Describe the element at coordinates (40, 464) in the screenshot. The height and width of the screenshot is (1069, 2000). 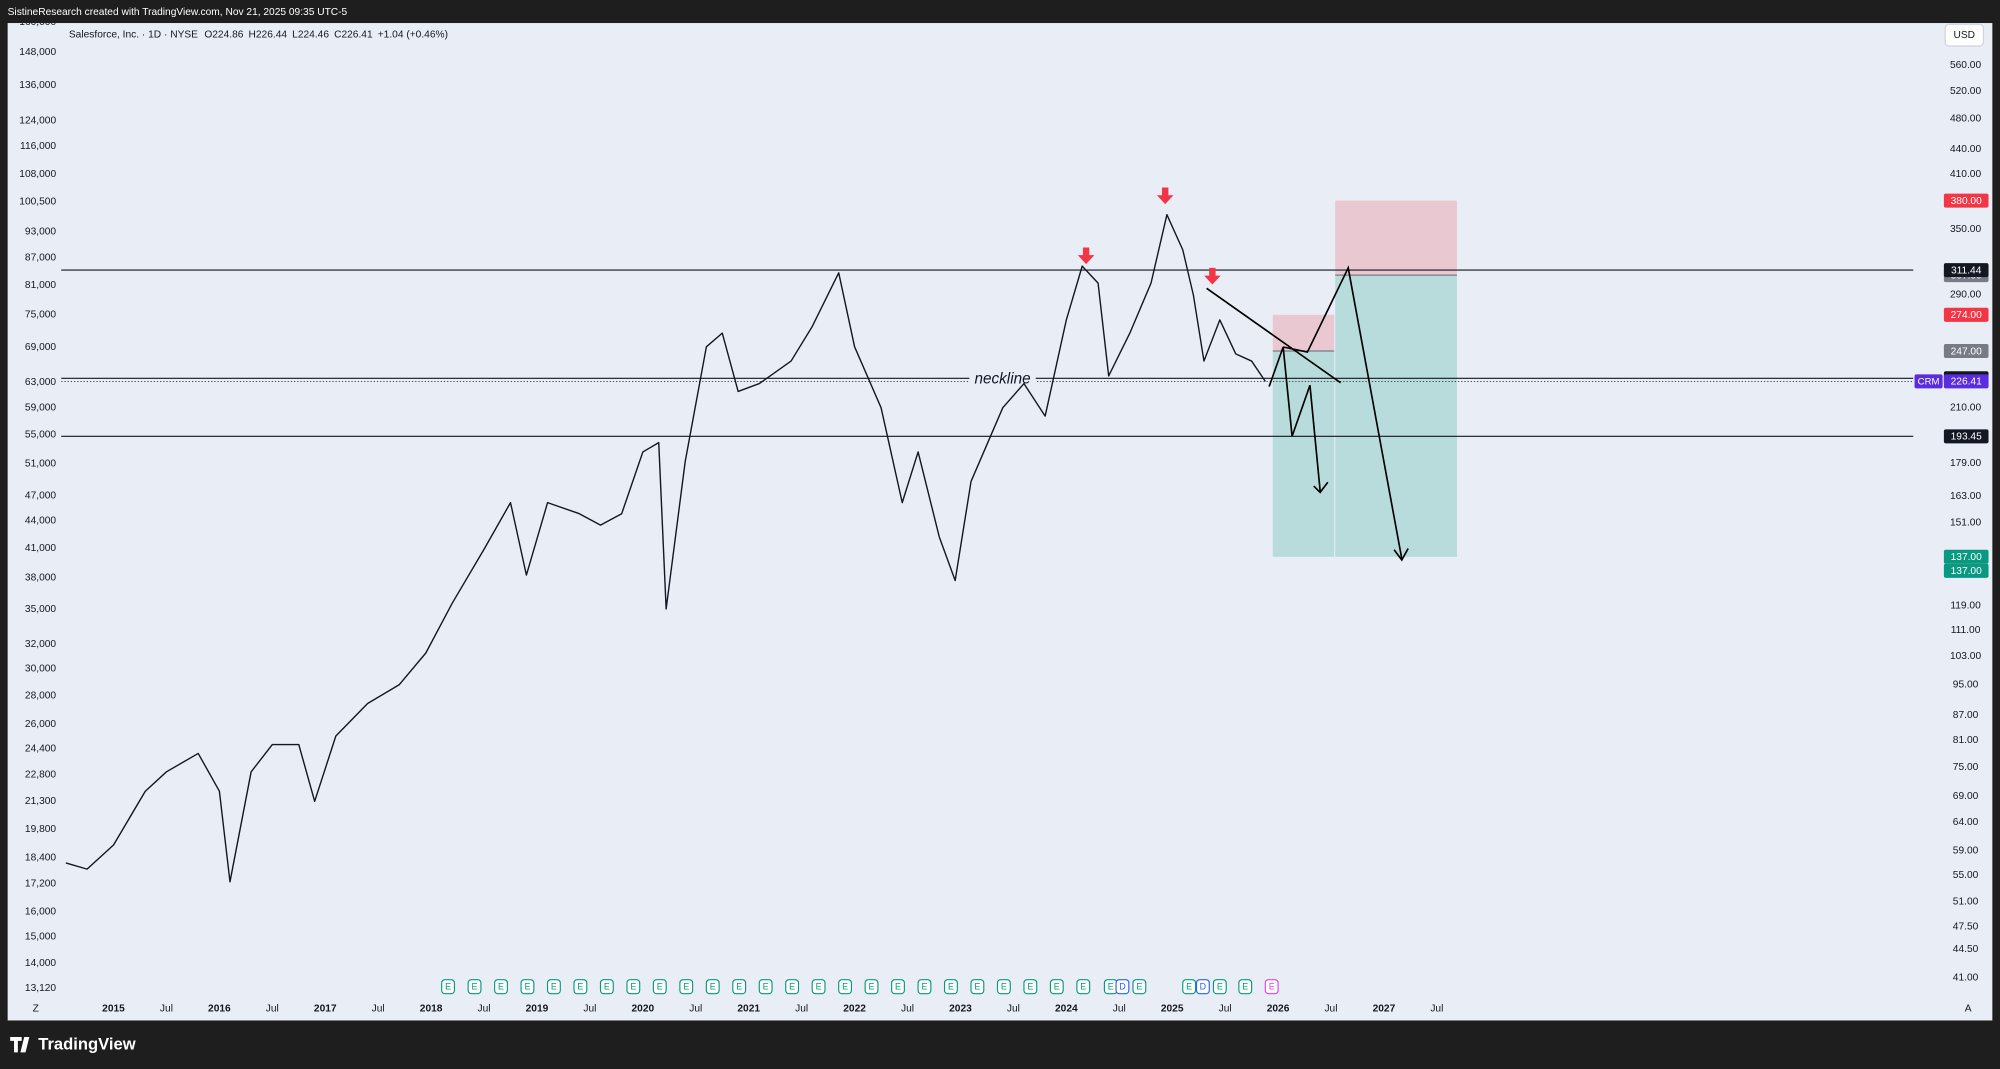
I see `y2-tick-label: 51,000` at that location.